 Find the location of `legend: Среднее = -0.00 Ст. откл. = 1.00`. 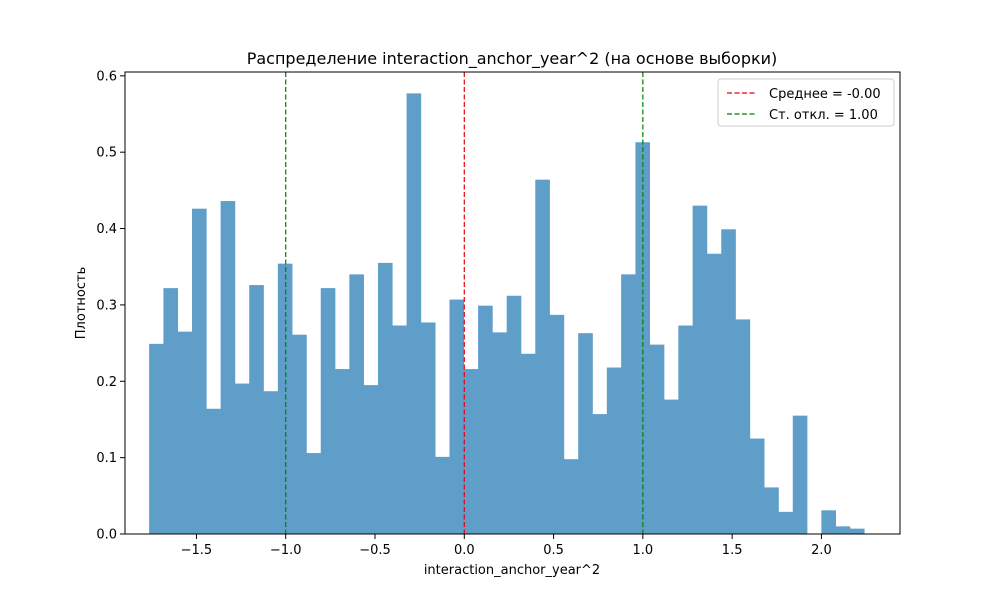

legend: Среднее = -0.00 Ст. откл. = 1.00 is located at coordinates (806, 102).